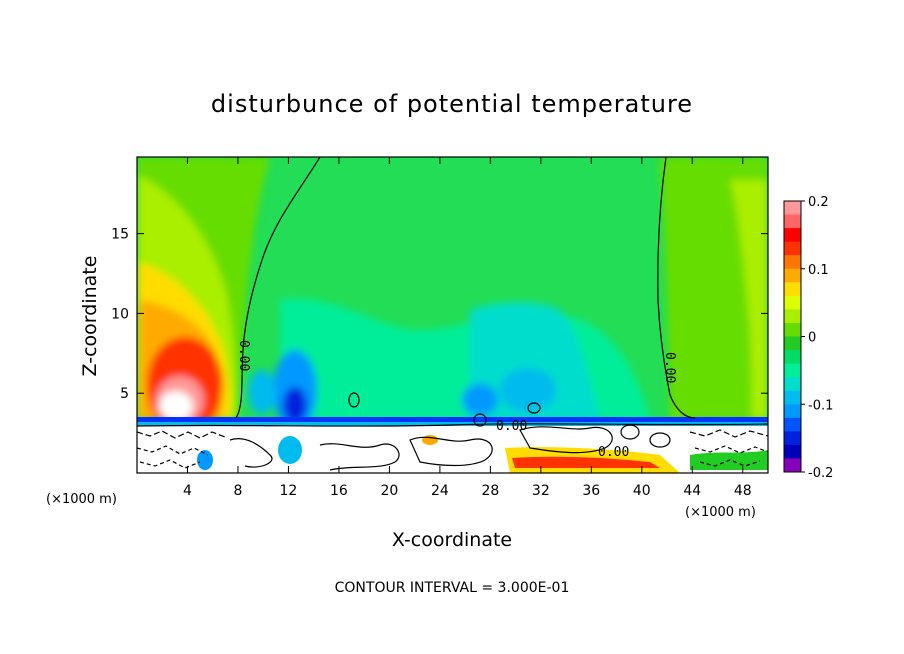 The height and width of the screenshot is (654, 904). What do you see at coordinates (630, 432) in the screenshot?
I see `contour-loop-39km` at bounding box center [630, 432].